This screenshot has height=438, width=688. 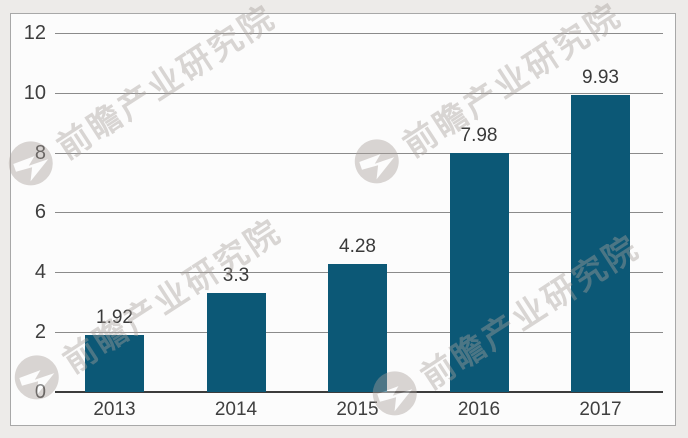 I want to click on x-tick-label: 2015, so click(x=357, y=409).